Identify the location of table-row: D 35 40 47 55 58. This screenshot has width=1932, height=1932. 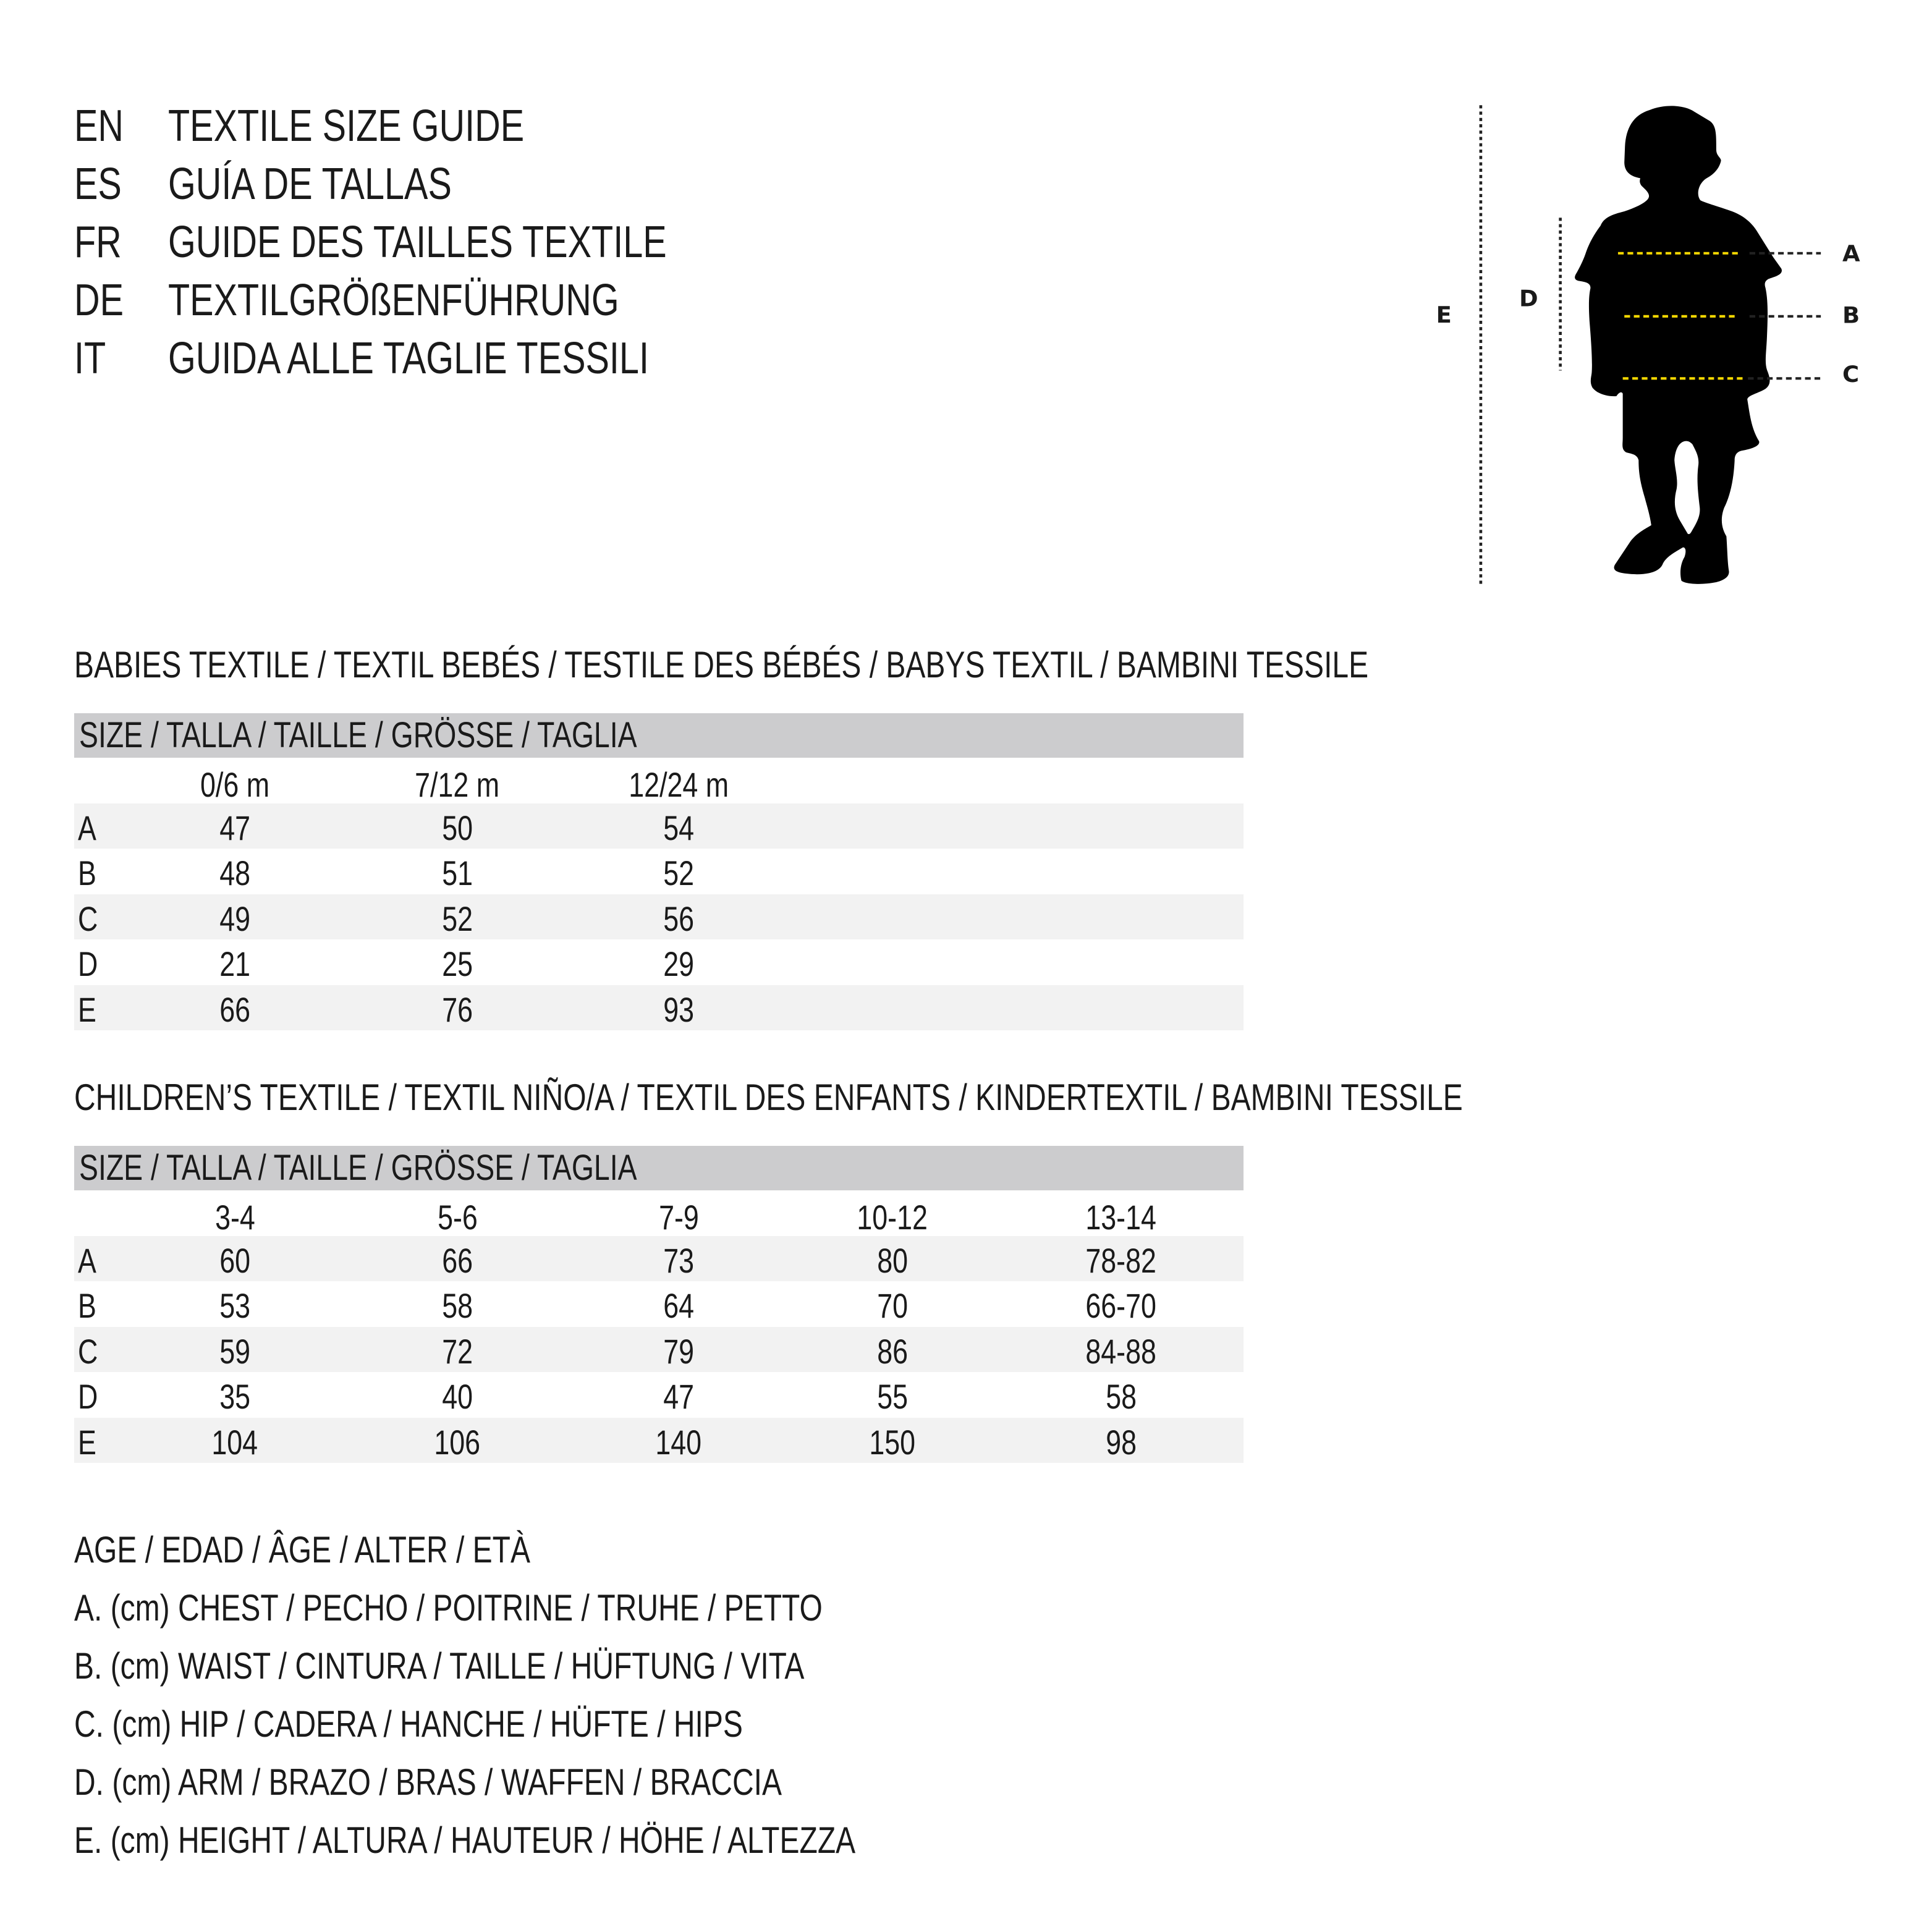
(659, 1394).